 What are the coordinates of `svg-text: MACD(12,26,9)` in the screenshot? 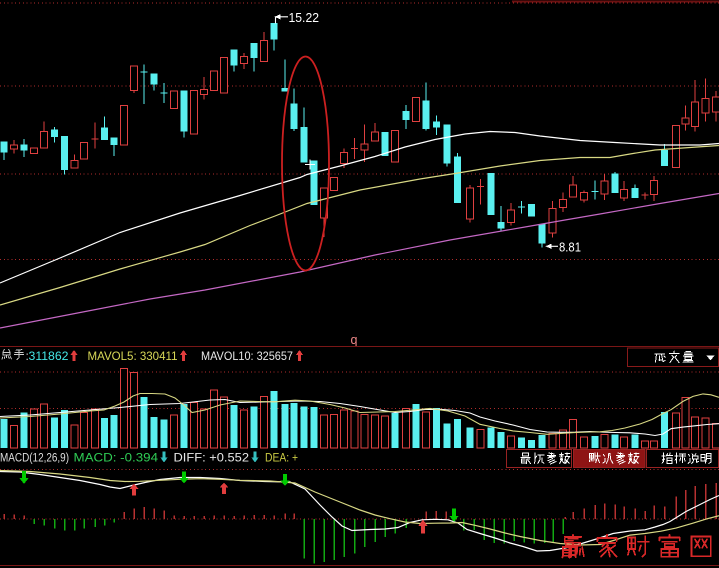 It's located at (34, 459).